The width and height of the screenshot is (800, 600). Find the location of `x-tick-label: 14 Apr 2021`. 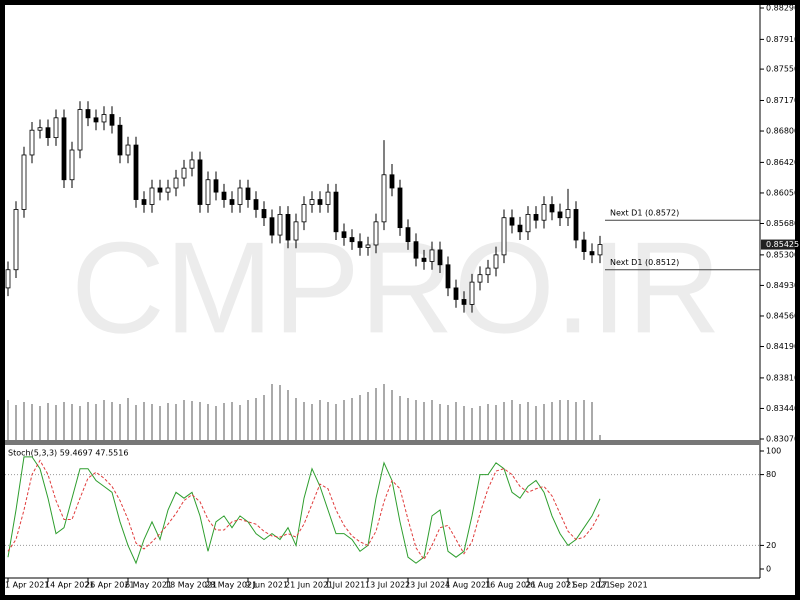

x-tick-label: 14 Apr 2021 is located at coordinates (69, 585).